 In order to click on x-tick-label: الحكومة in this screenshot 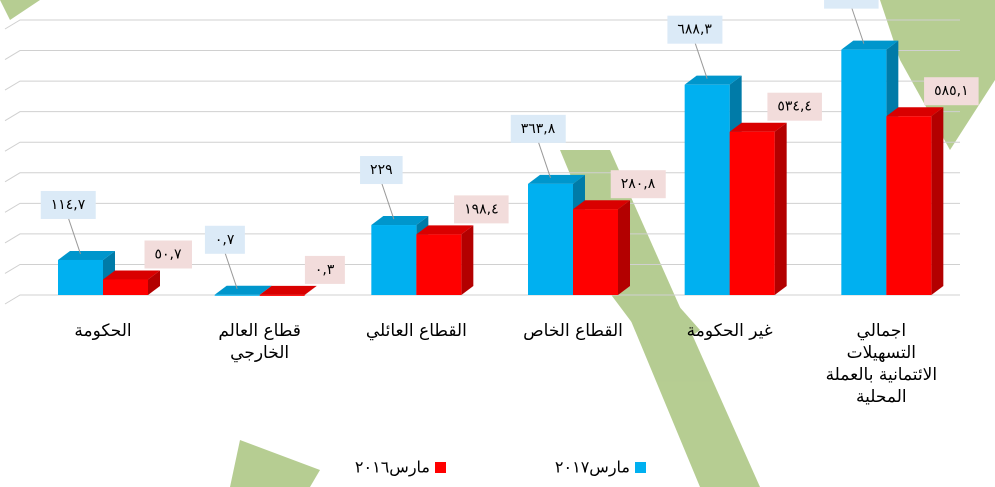, I will do `click(103, 331)`.